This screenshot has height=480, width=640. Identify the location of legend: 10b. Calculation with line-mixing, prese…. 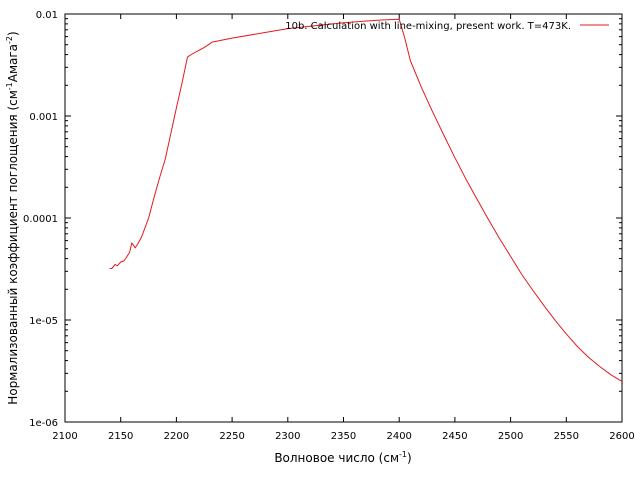
(447, 26).